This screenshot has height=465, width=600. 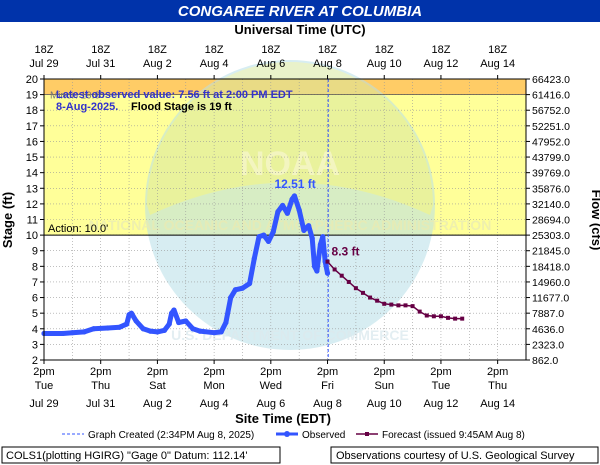 What do you see at coordinates (35, 361) in the screenshot?
I see `y-tick-label: 2` at bounding box center [35, 361].